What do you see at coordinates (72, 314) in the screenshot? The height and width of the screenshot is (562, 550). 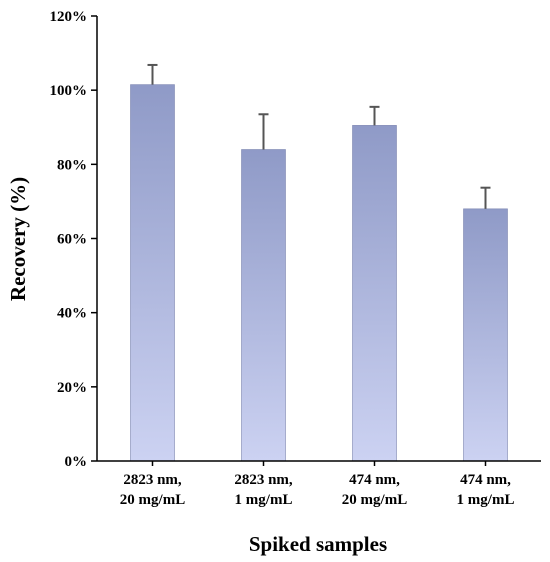 I see `y-tick-label: 40%` at bounding box center [72, 314].